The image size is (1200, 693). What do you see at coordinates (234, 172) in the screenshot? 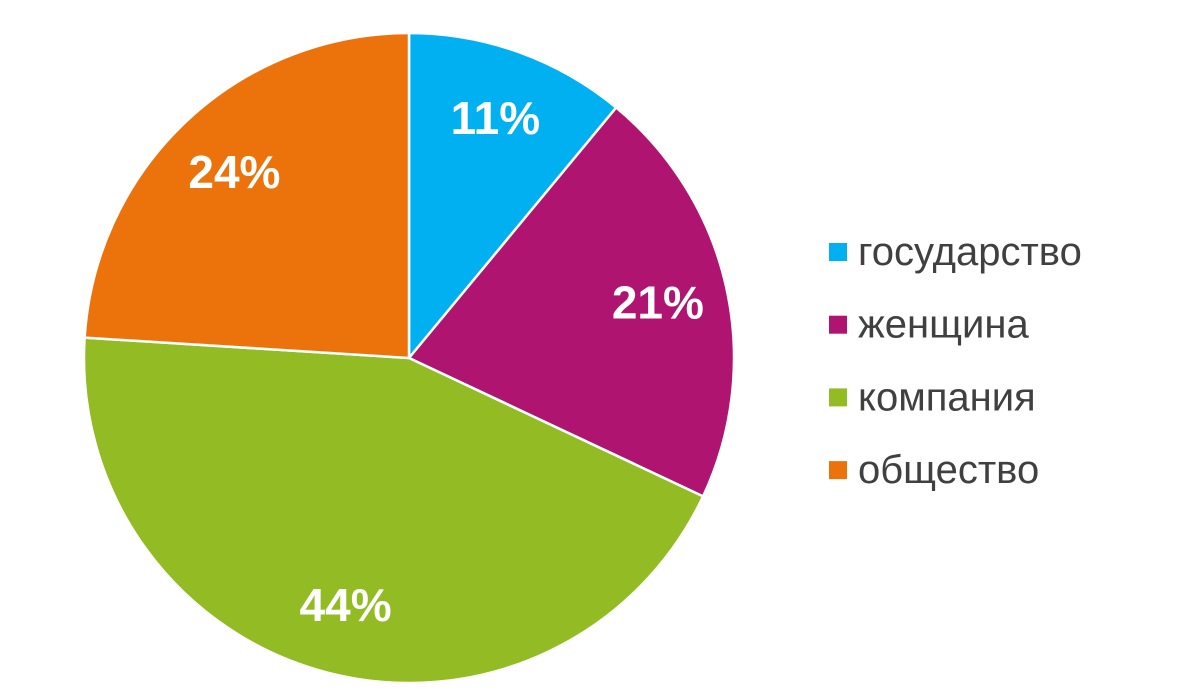
I see `value-label: 24%` at bounding box center [234, 172].